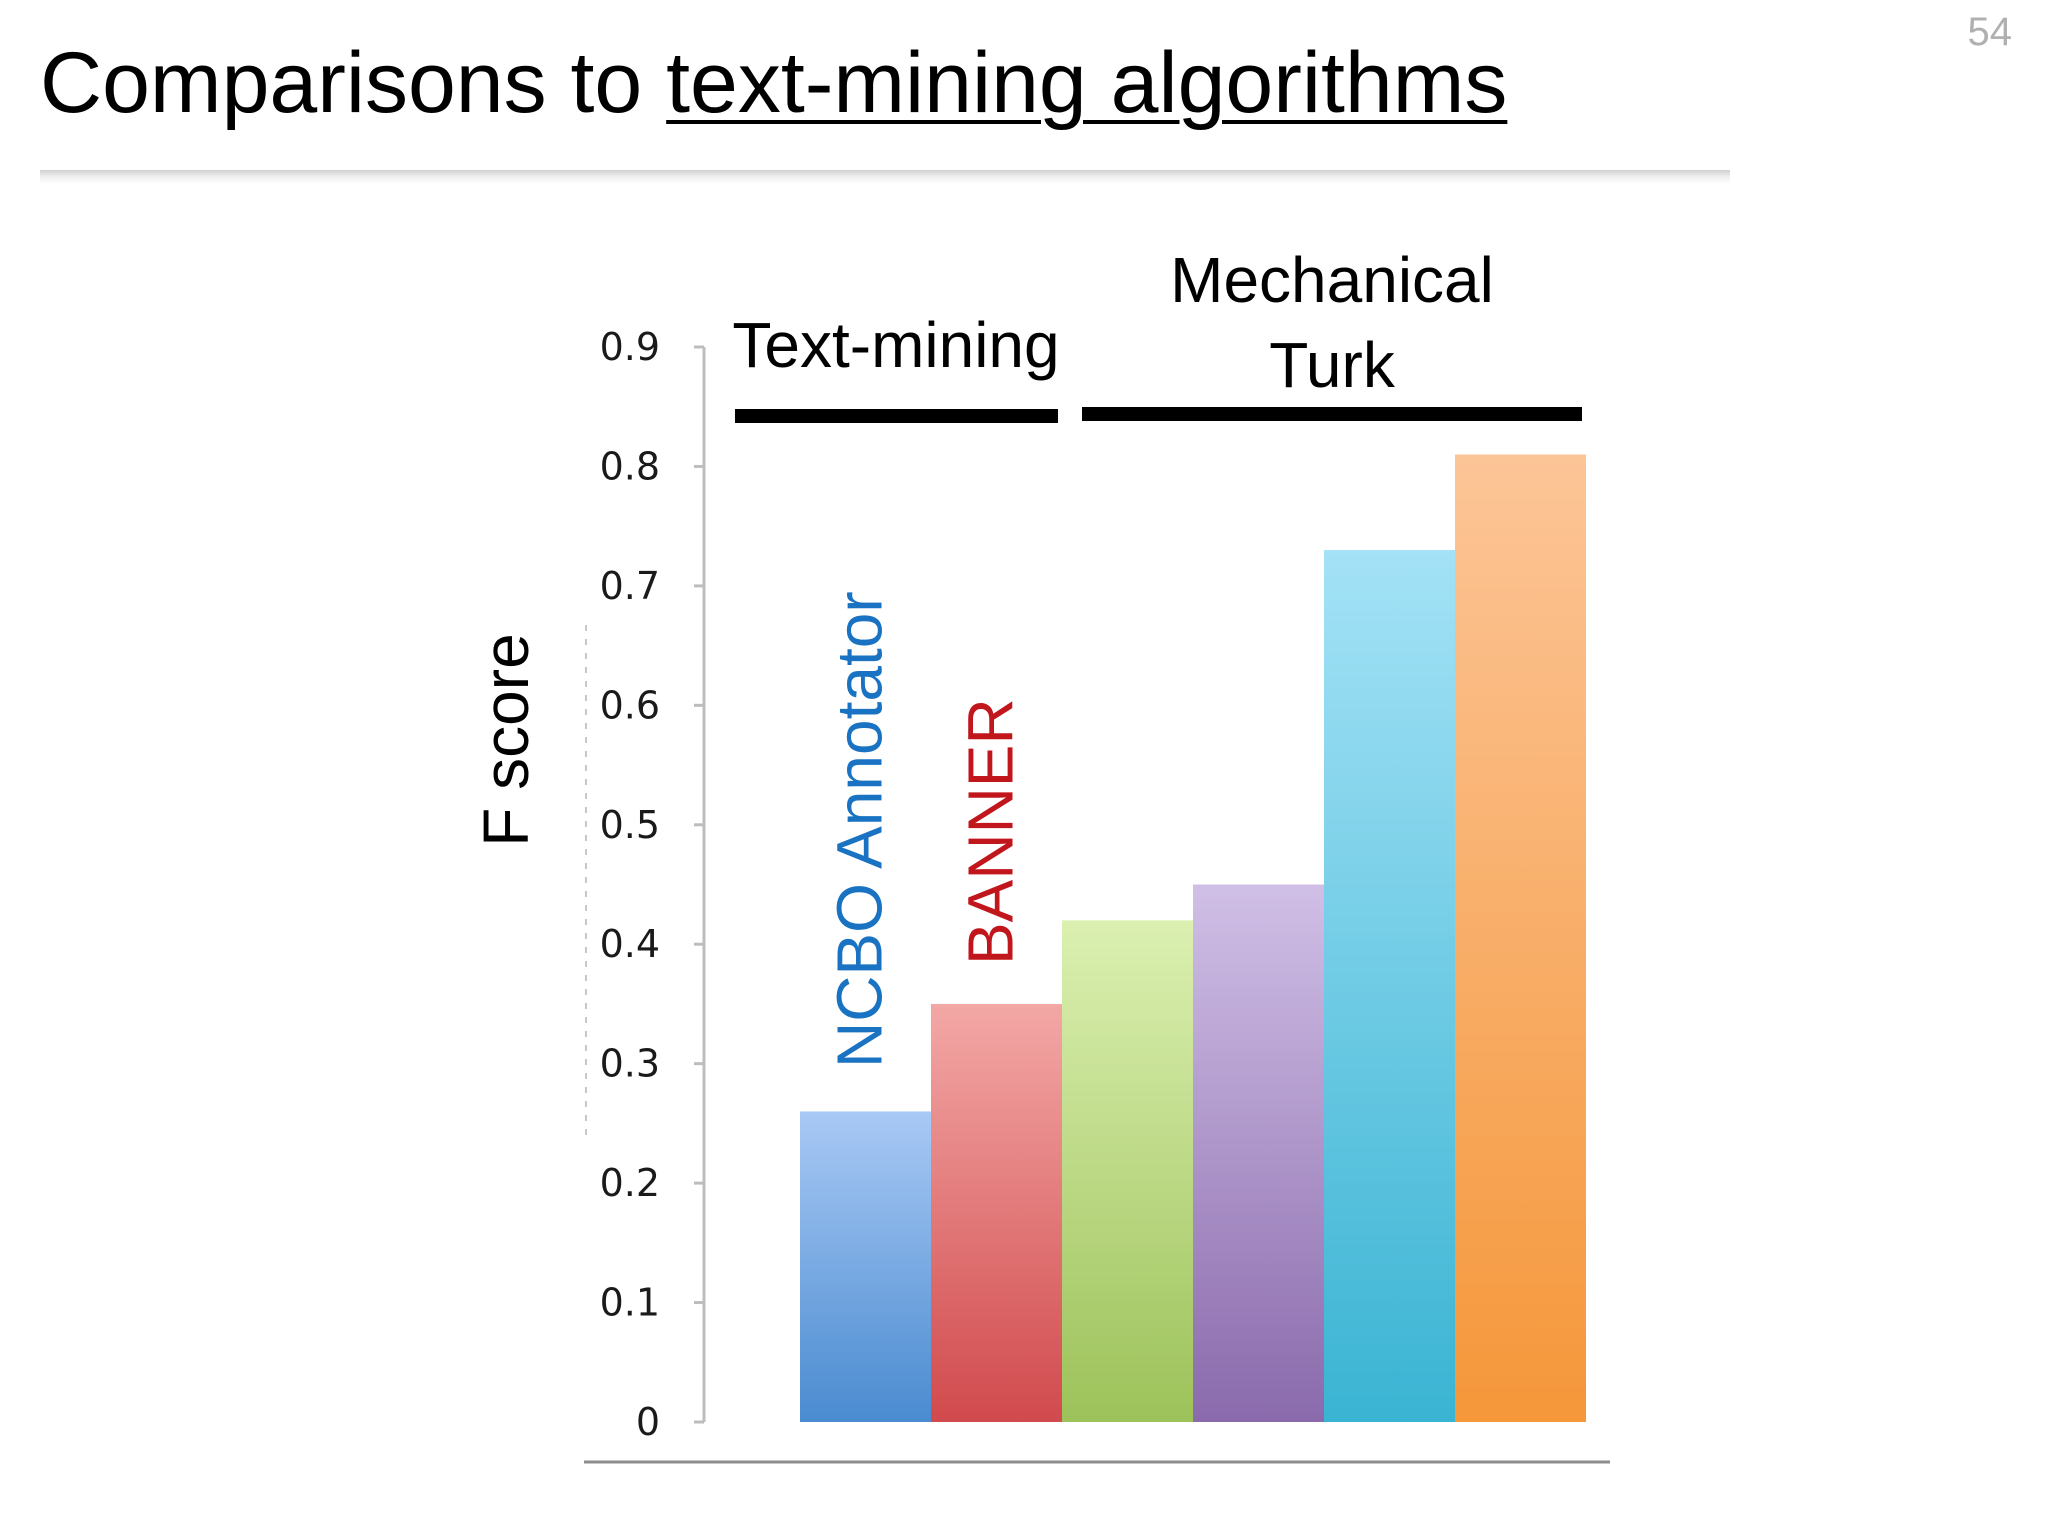  What do you see at coordinates (630, 466) in the screenshot?
I see `y-tick-label: 0.8` at bounding box center [630, 466].